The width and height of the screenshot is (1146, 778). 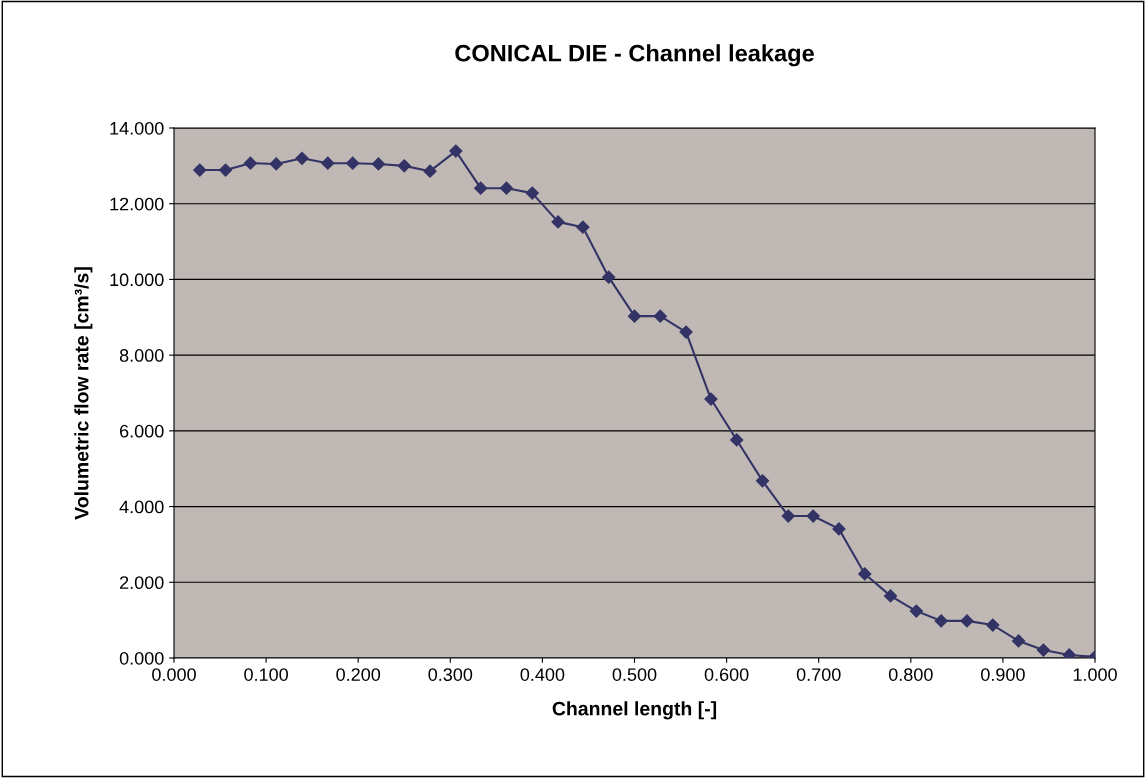 What do you see at coordinates (634, 710) in the screenshot?
I see `x-axis-title: Channel length [-]` at bounding box center [634, 710].